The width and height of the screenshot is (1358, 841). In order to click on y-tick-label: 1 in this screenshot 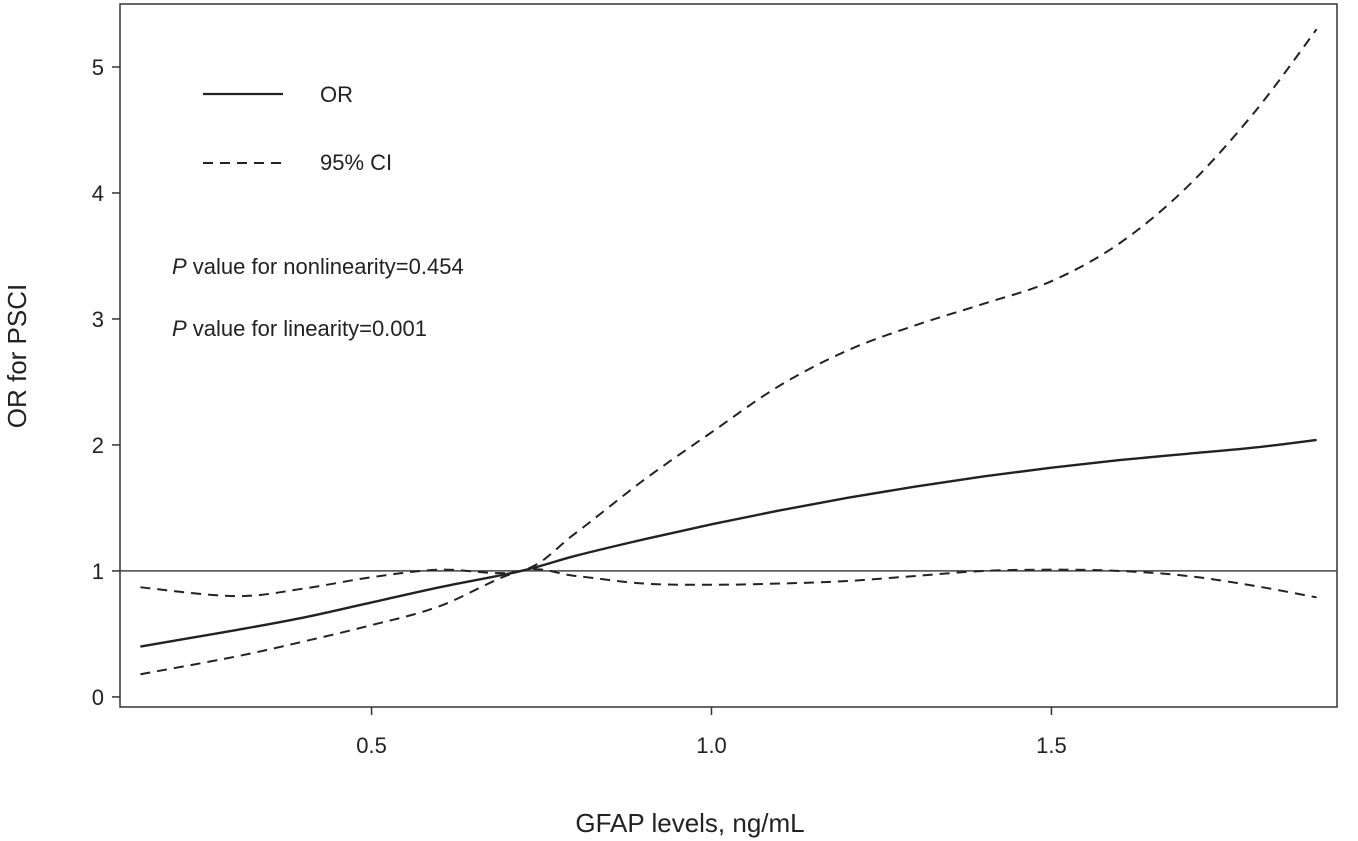, I will do `click(98, 571)`.